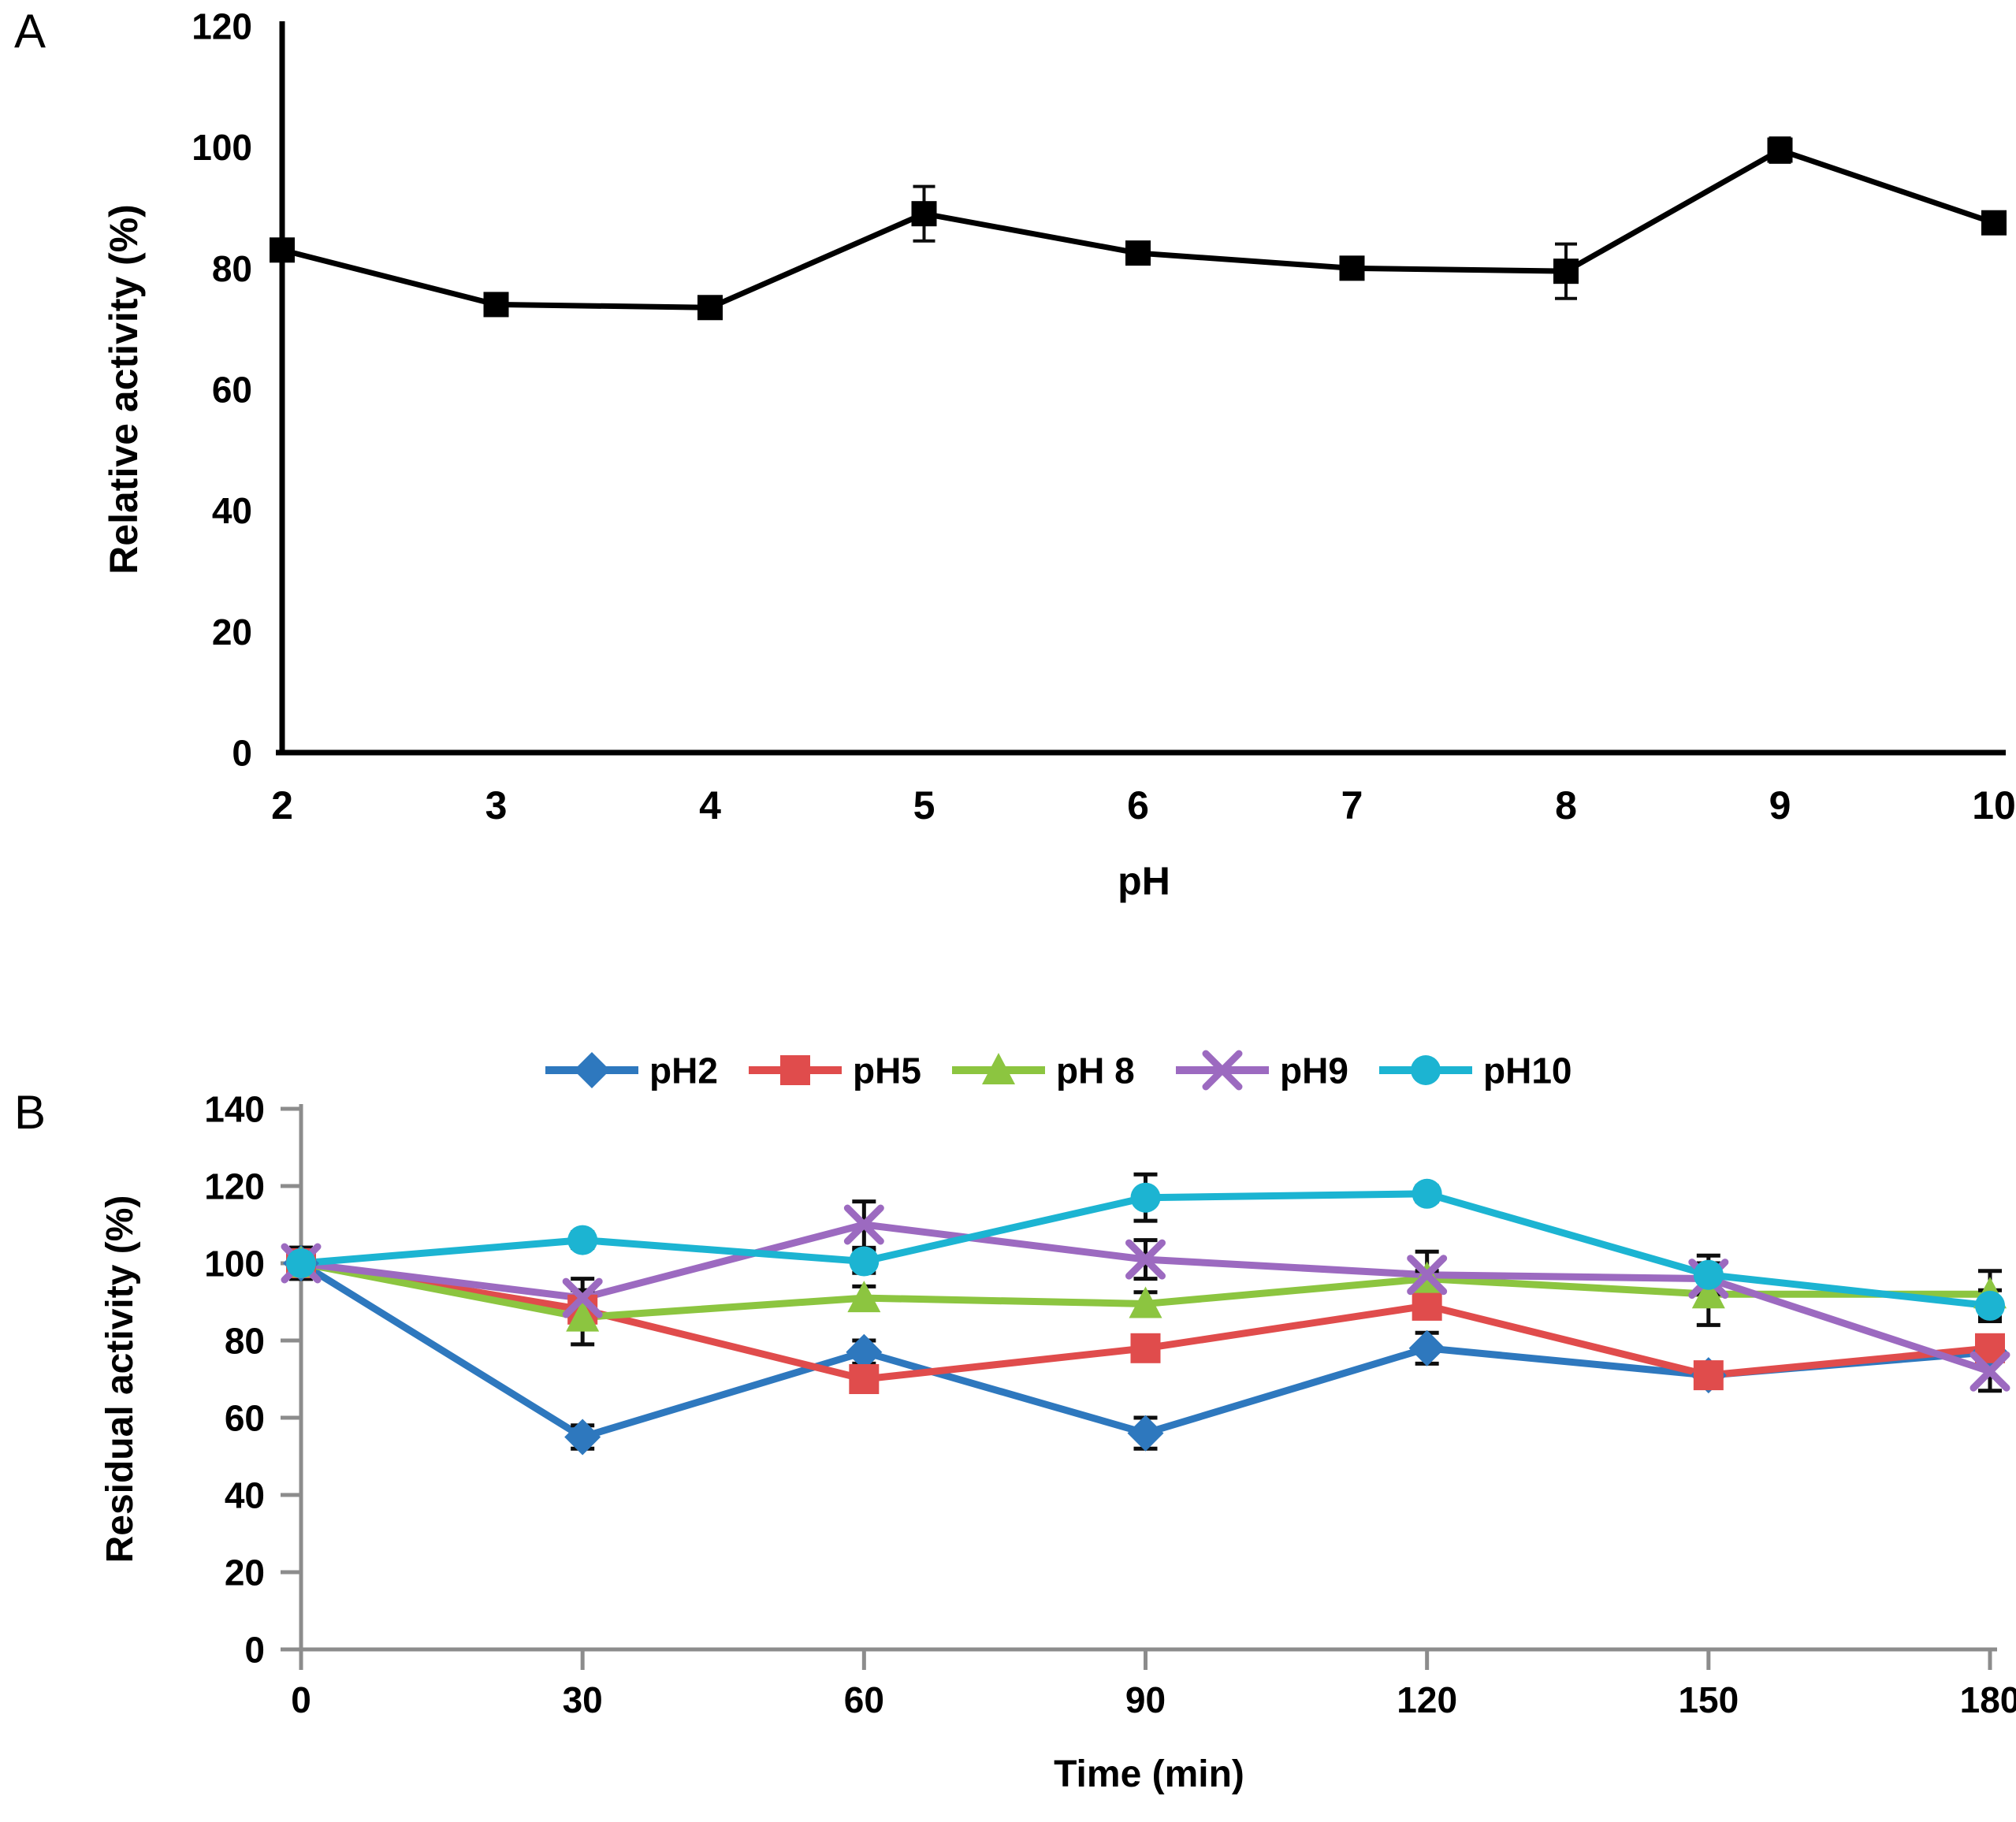 This screenshot has height=1822, width=2016. Describe the element at coordinates (1566, 805) in the screenshot. I see `x-tick-label: 8` at that location.